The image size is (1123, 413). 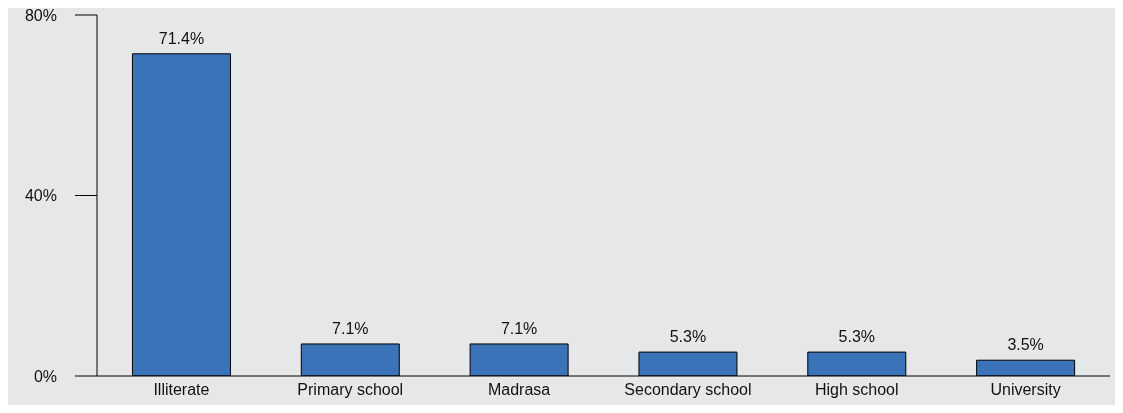 What do you see at coordinates (181, 38) in the screenshot?
I see `data-label: 71.4%` at bounding box center [181, 38].